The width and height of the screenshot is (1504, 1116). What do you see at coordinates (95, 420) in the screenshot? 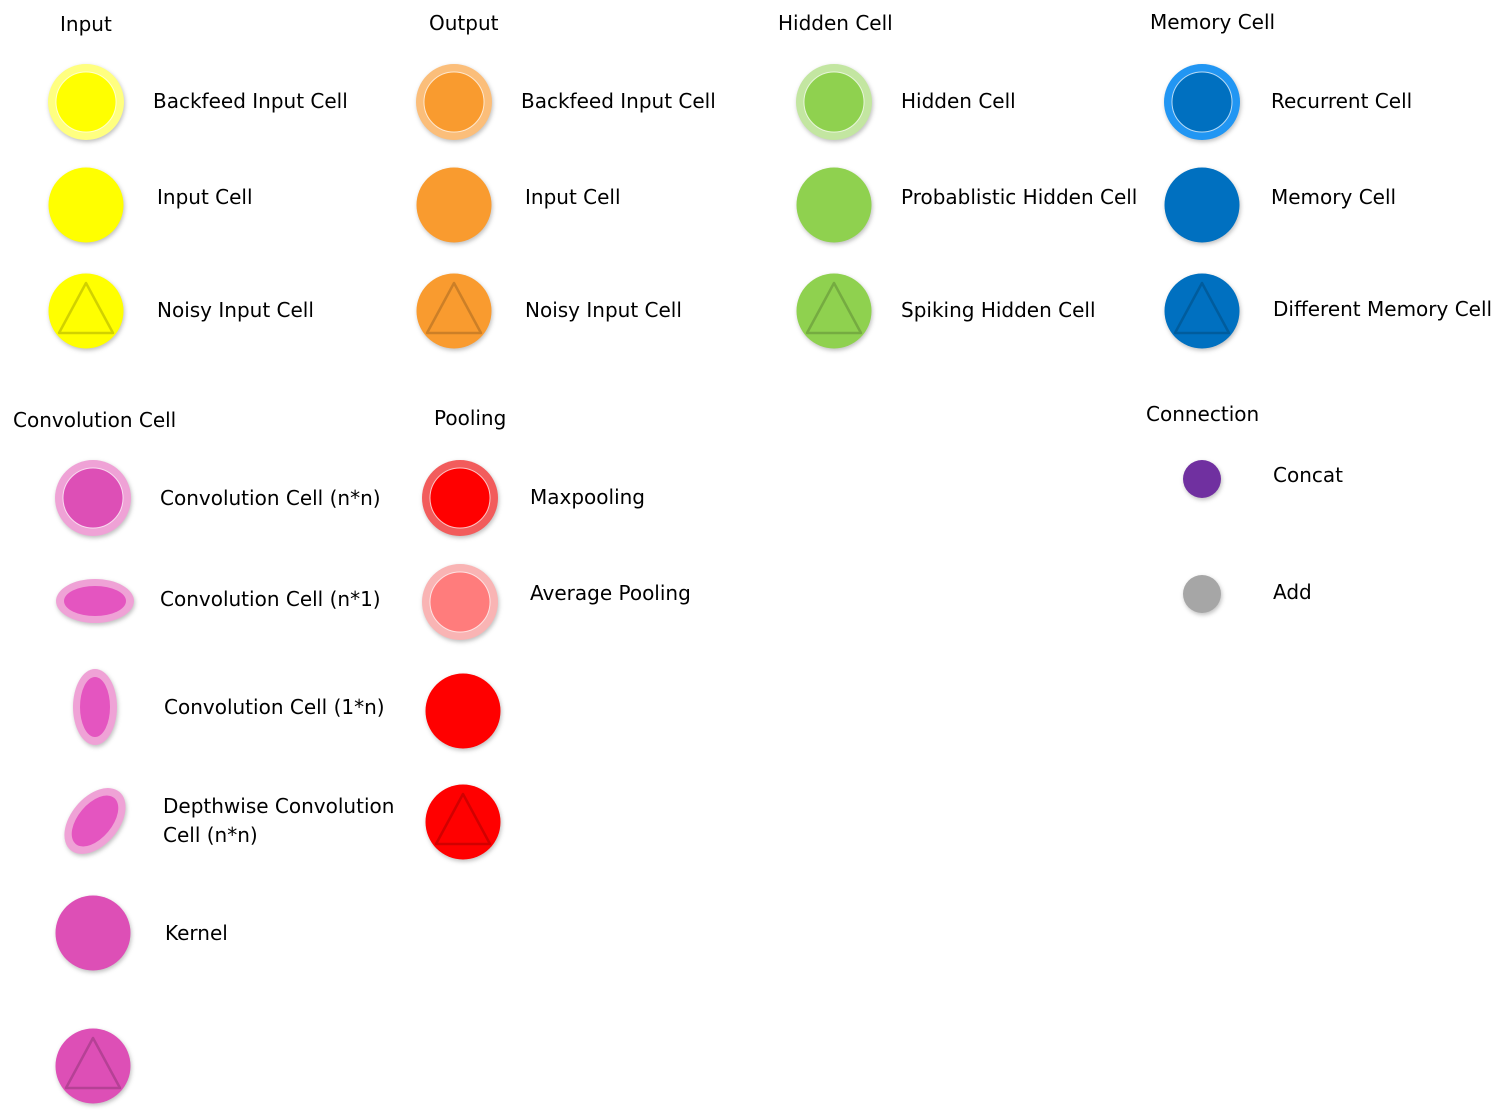
I see `section-title-convolution: Convolution Cell` at bounding box center [95, 420].